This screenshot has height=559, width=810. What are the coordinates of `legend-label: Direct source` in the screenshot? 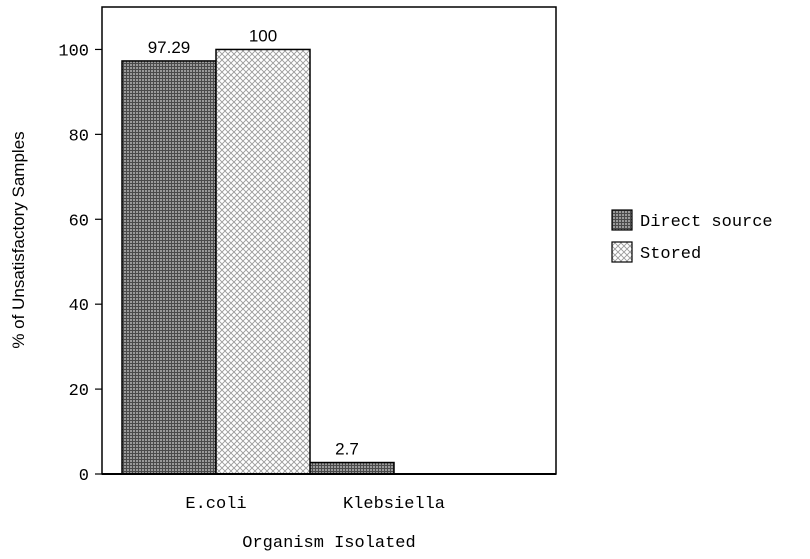 It's located at (706, 222).